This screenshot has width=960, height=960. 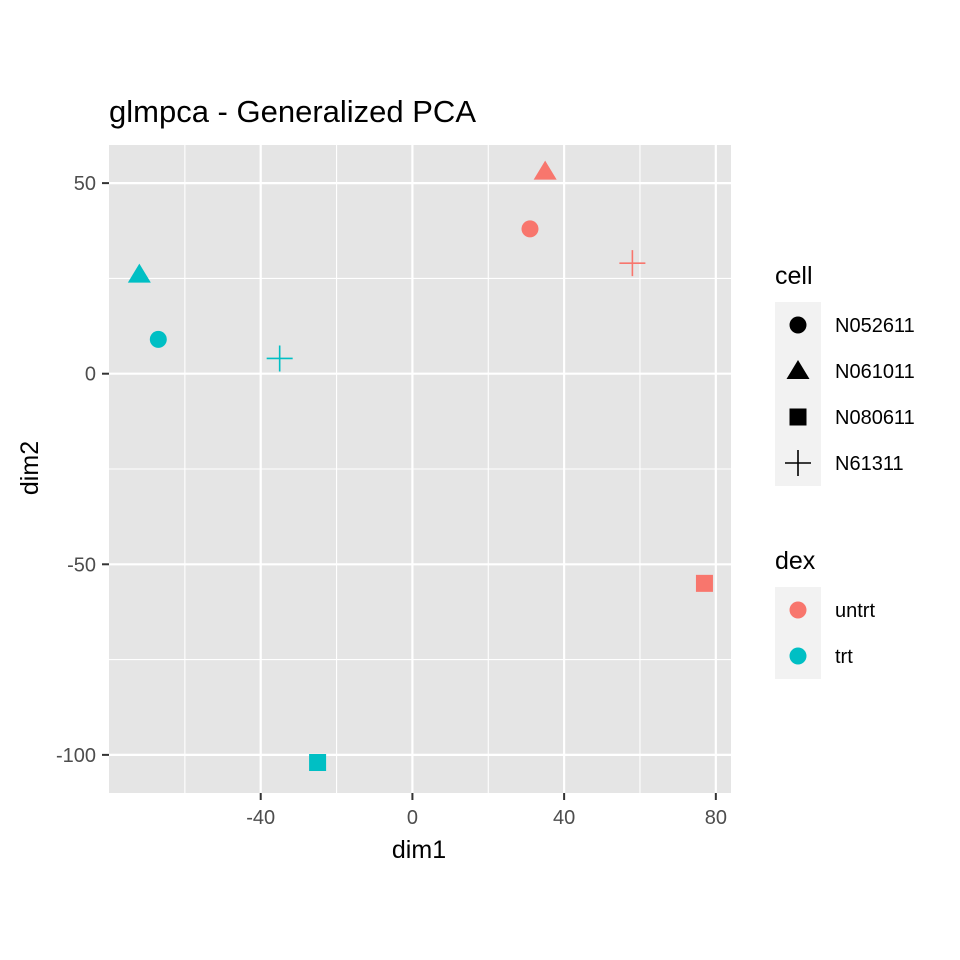 I want to click on legend-key-background, so click(x=798, y=633).